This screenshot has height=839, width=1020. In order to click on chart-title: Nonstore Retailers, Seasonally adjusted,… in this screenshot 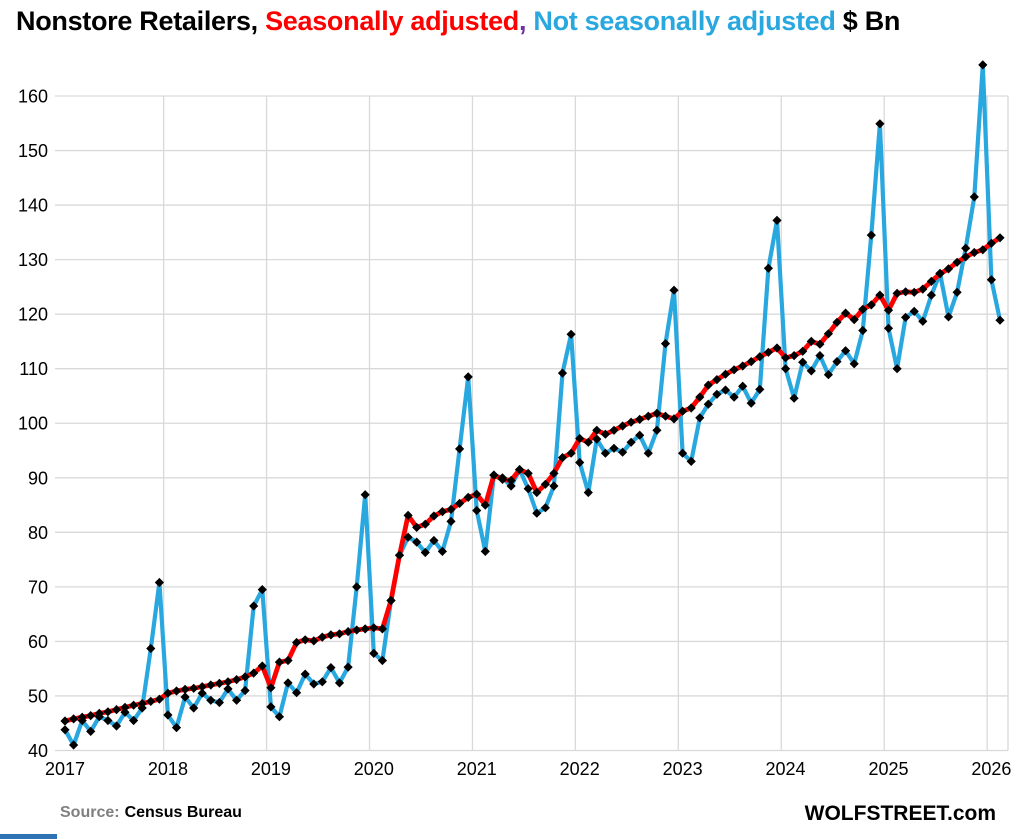, I will do `click(458, 21)`.